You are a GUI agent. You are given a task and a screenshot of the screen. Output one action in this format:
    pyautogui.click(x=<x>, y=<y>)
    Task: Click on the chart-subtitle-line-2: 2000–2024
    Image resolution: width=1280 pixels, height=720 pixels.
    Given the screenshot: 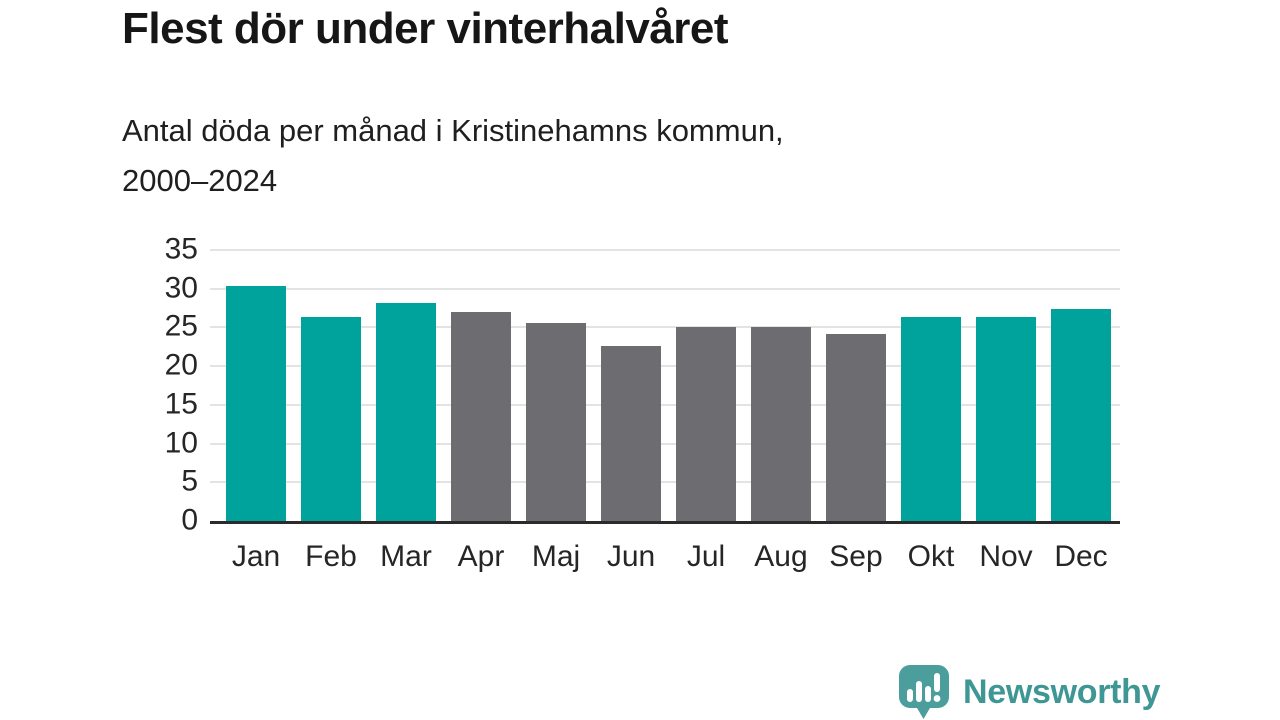 What is the action you would take?
    pyautogui.click(x=200, y=180)
    